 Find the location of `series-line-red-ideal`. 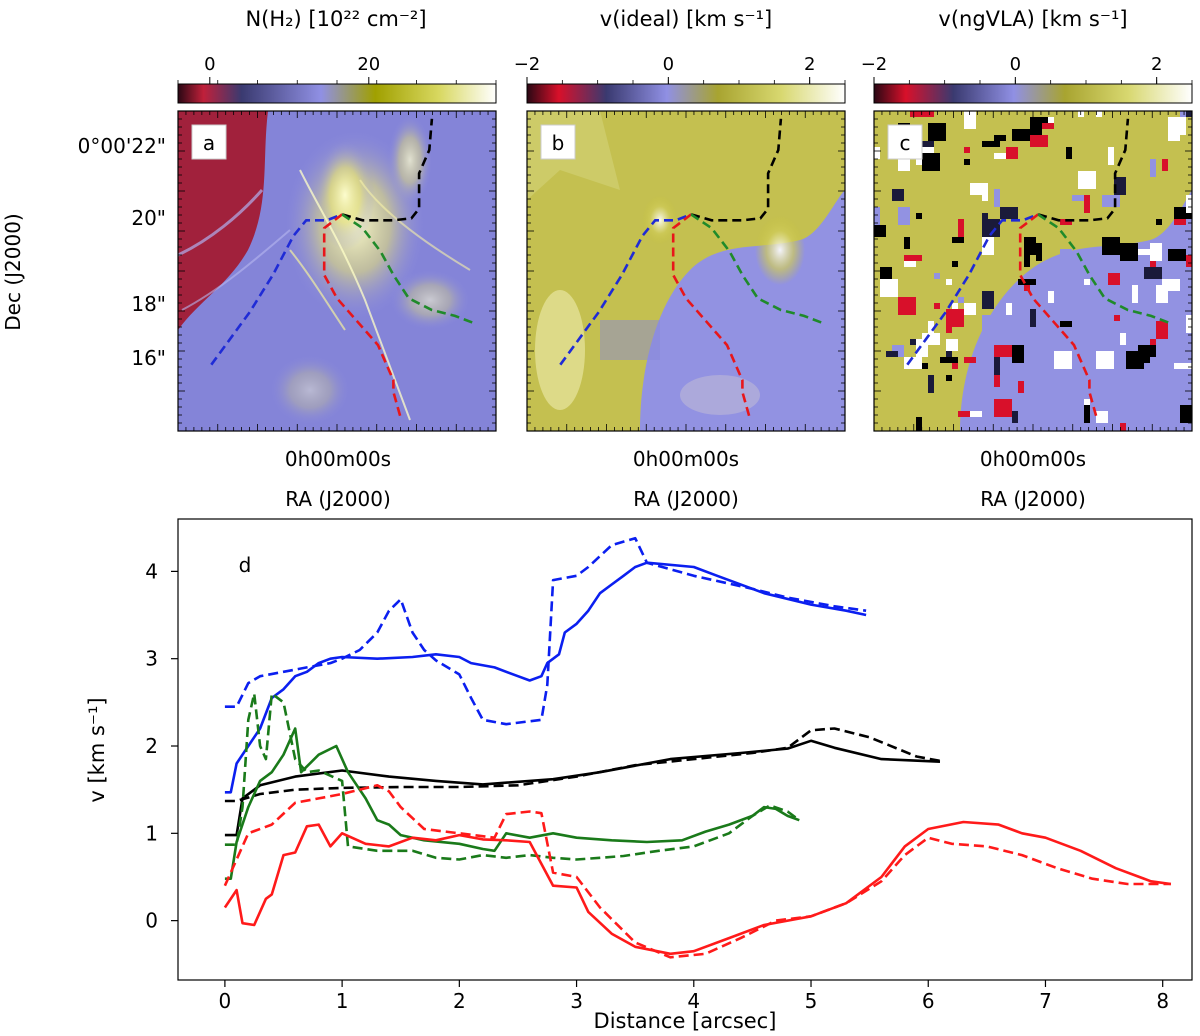

series-line-red-ideal is located at coordinates (697, 888).